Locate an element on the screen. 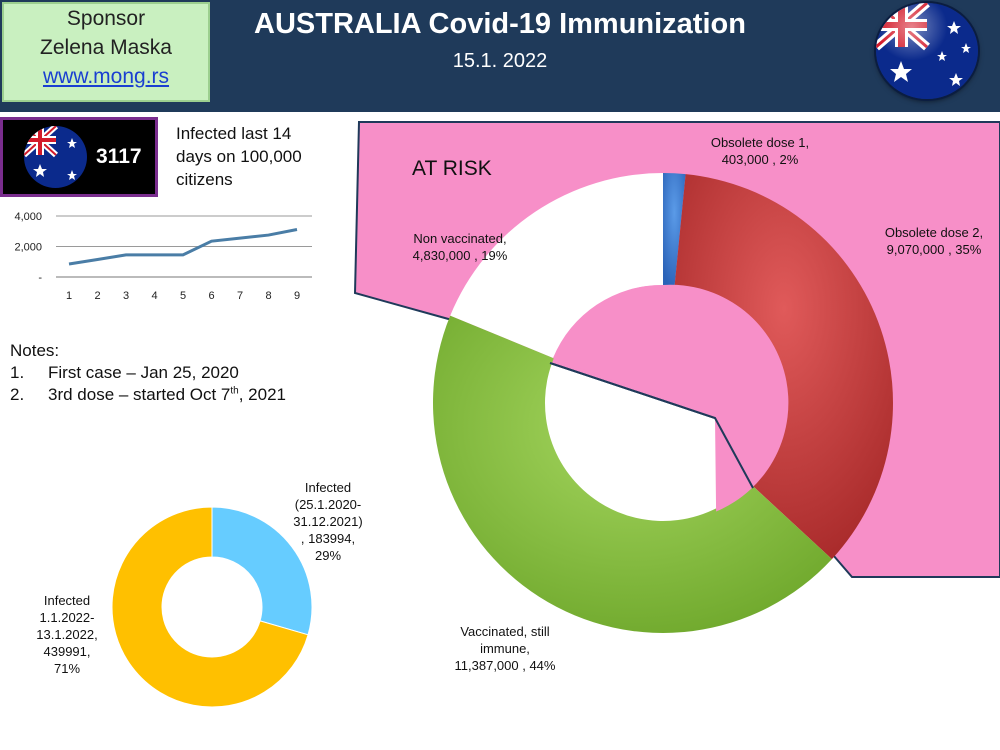  label-line: Obsolete dose 2, is located at coordinates (934, 232).